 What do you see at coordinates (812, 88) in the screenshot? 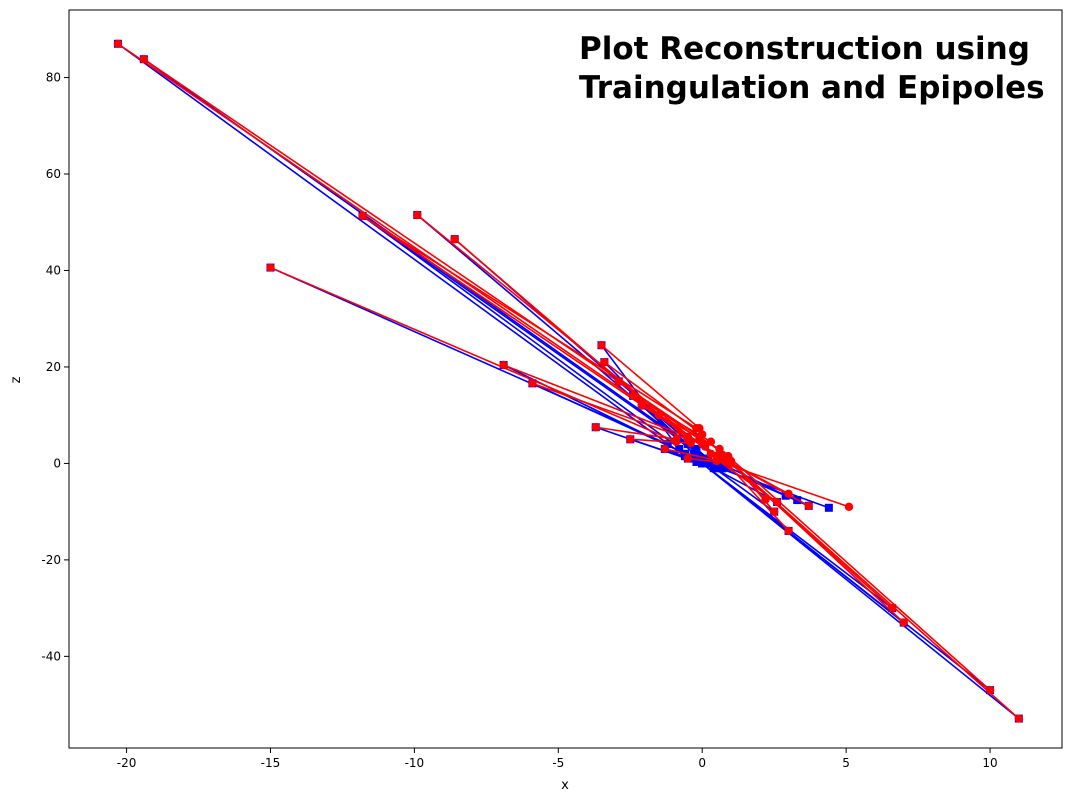
I see `chart-title-line-2: Traingulation and Epipoles` at bounding box center [812, 88].